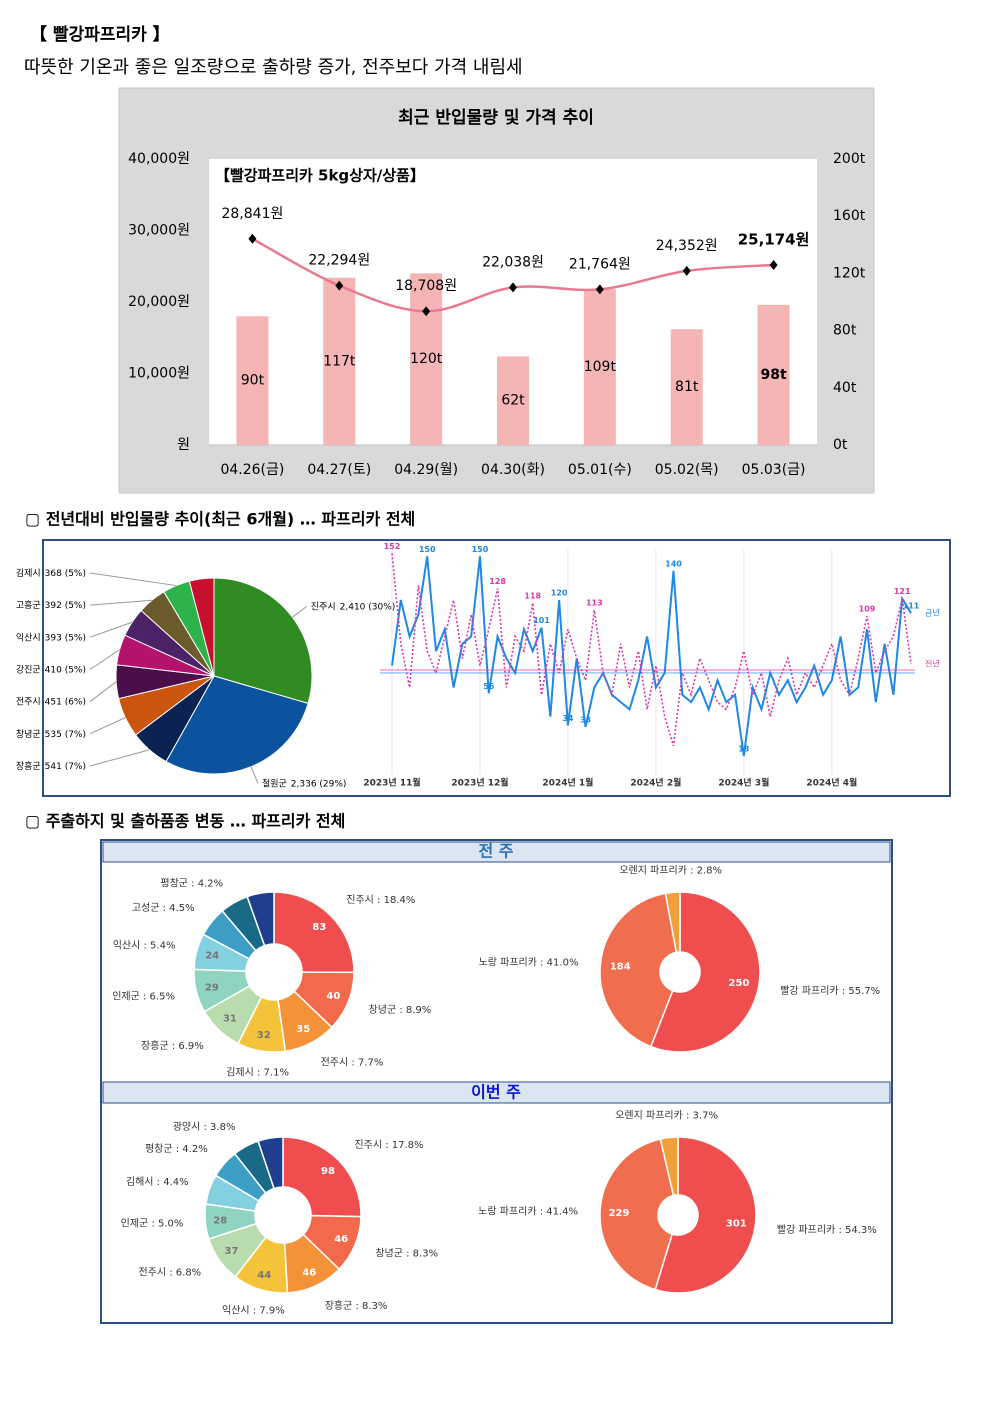  I want to click on point-label: 152, so click(392, 546).